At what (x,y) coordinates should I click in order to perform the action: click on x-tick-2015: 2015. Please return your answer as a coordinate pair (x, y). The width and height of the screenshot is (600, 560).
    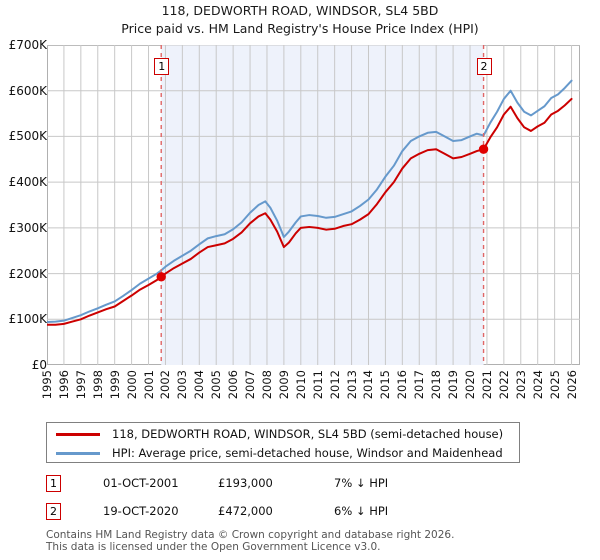
    Looking at the image, I should click on (385, 385).